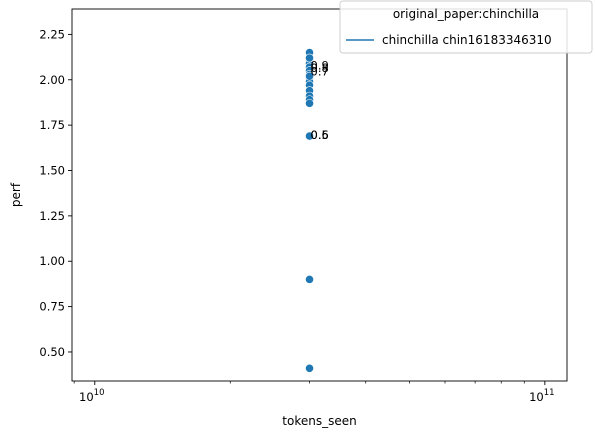 Image resolution: width=595 pixels, height=437 pixels. Describe the element at coordinates (52, 34) in the screenshot. I see `y-tick-label: 2.25` at that location.